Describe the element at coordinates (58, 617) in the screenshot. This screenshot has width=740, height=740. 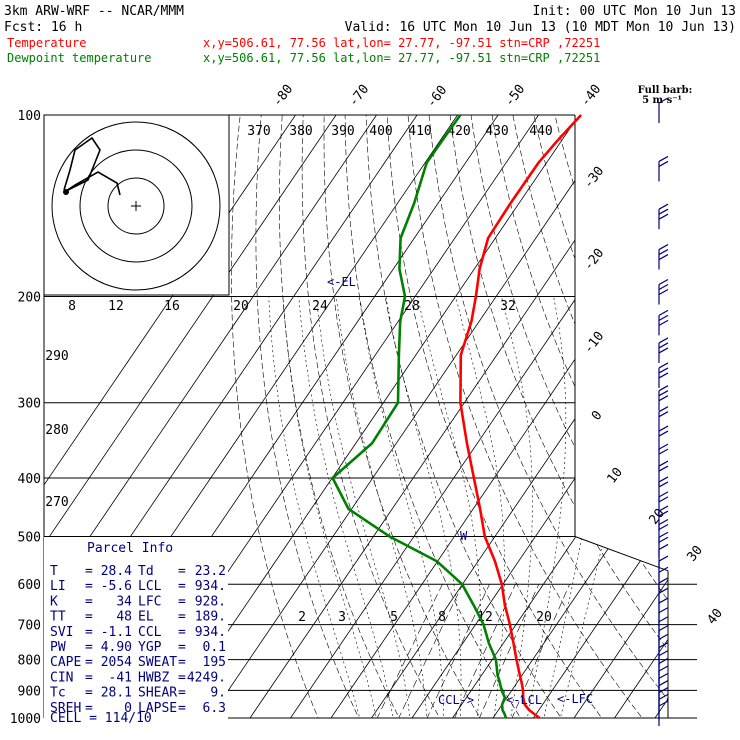
I see `parcel-row-label: TT` at that location.